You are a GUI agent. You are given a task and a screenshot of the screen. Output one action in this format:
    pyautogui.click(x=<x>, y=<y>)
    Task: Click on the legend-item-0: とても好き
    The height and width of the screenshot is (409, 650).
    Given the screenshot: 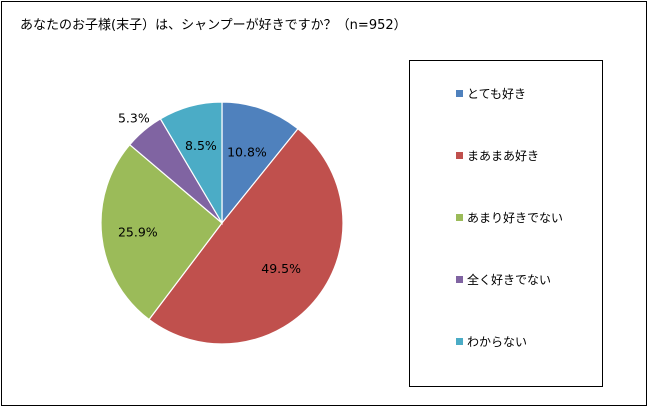 What is the action you would take?
    pyautogui.click(x=491, y=93)
    